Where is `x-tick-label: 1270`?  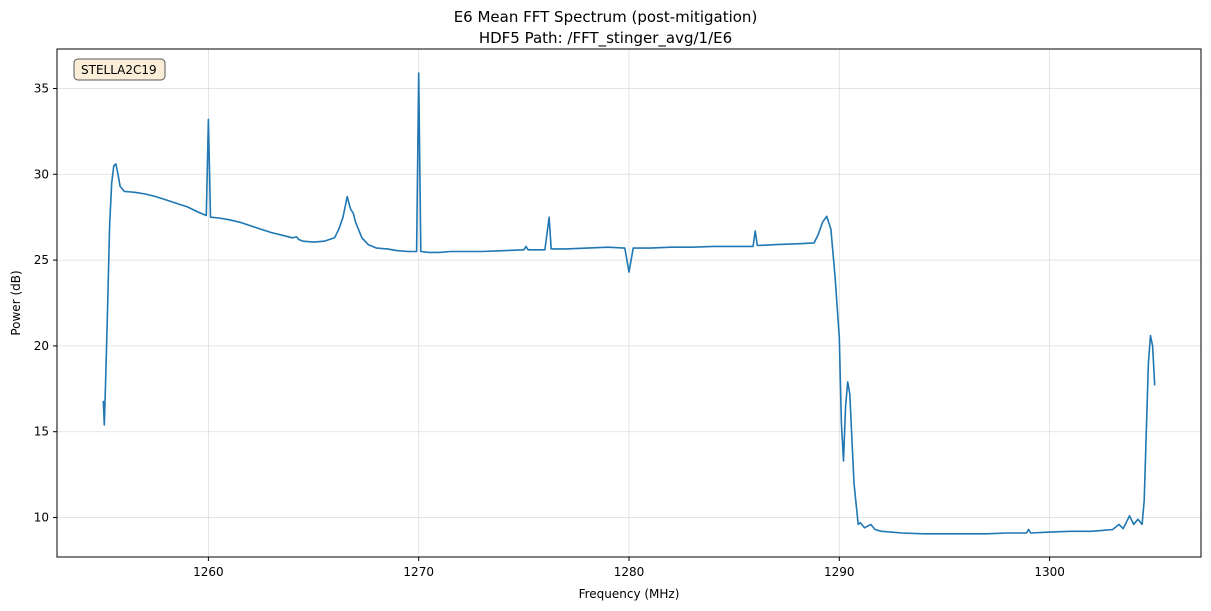
x-tick-label: 1270 is located at coordinates (418, 572).